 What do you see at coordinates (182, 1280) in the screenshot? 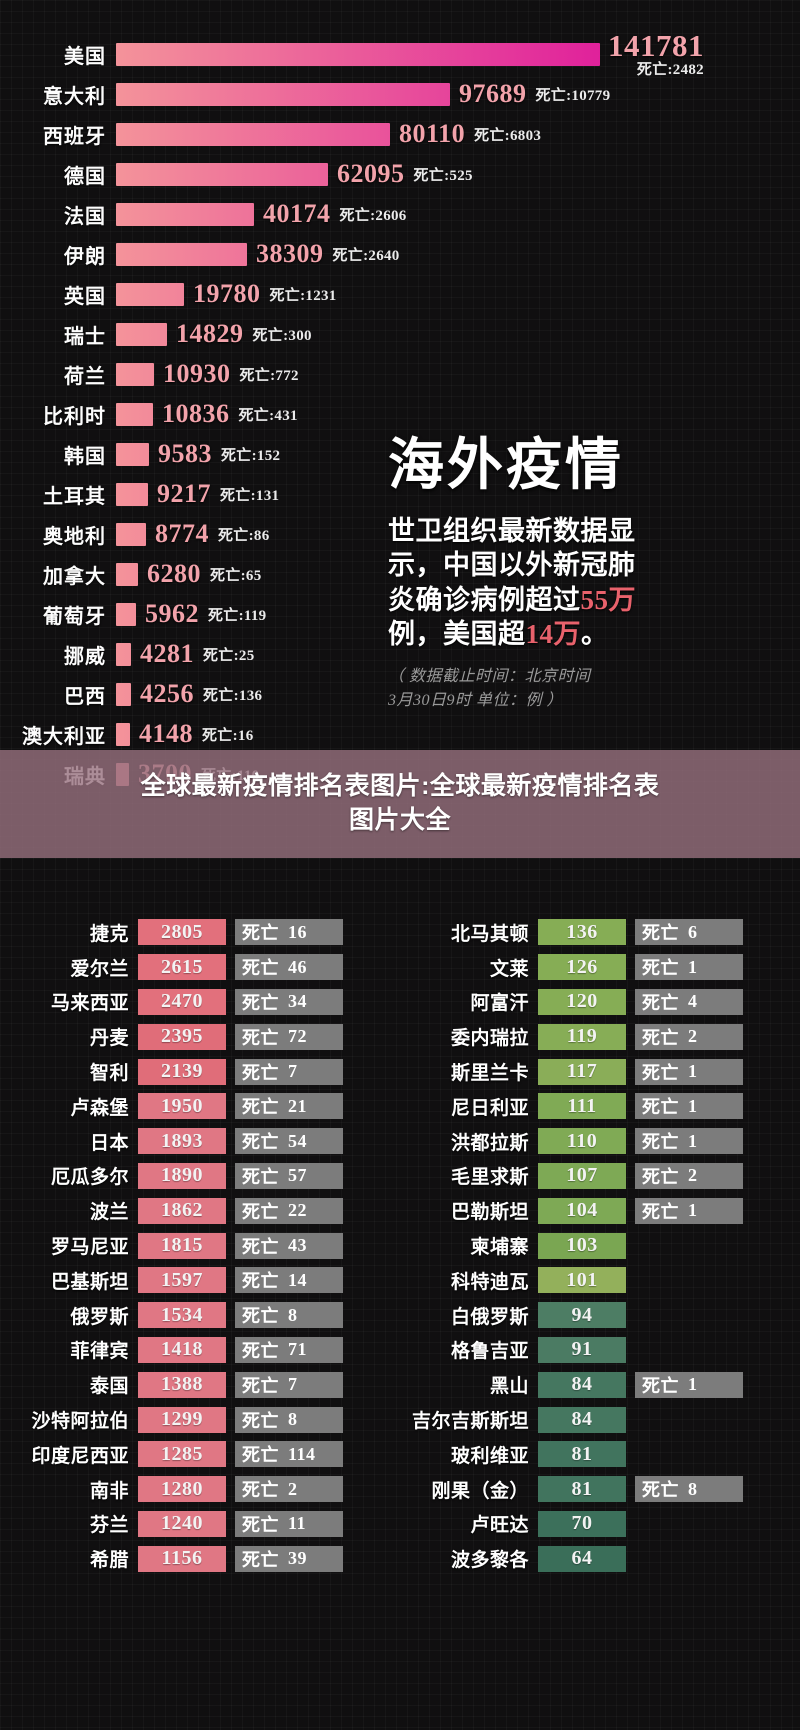
I see `table-confirmed-chip: 1597` at bounding box center [182, 1280].